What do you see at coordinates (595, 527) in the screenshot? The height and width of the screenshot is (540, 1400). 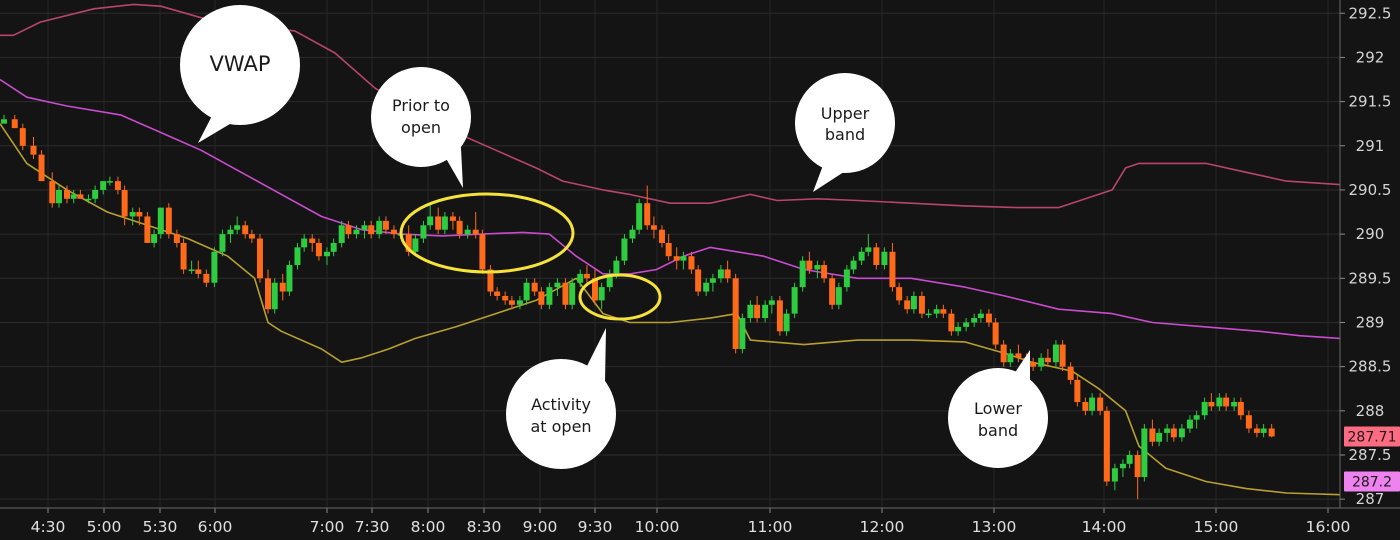 I see `x-tick-label: 9:30` at bounding box center [595, 527].